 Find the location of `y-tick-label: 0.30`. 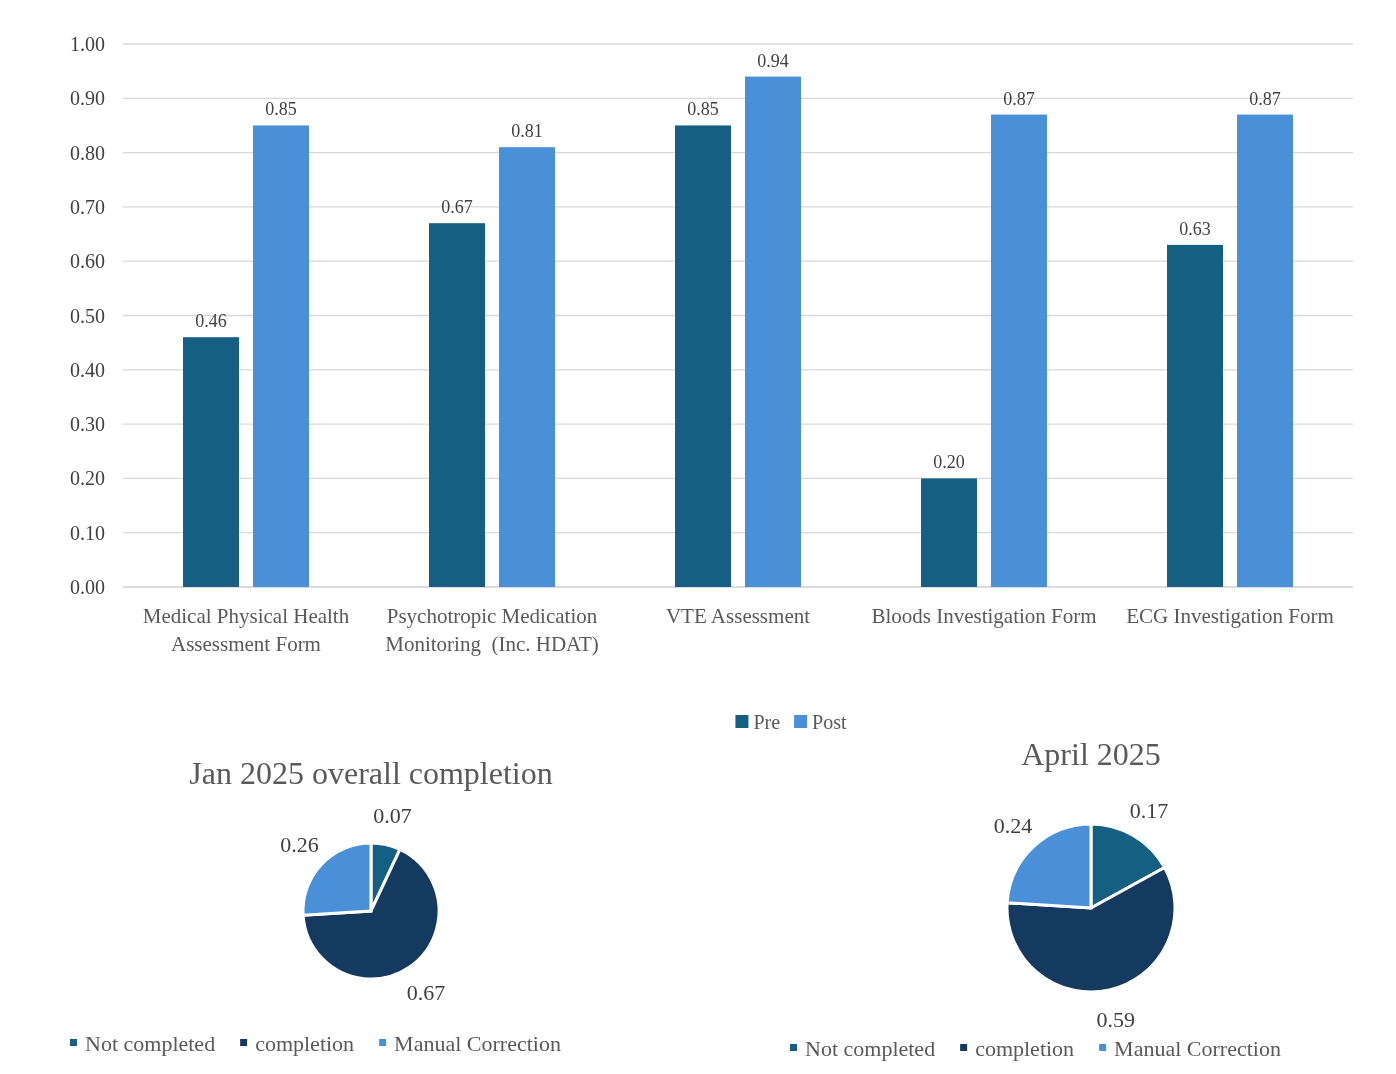

y-tick-label: 0.30 is located at coordinates (87, 424).